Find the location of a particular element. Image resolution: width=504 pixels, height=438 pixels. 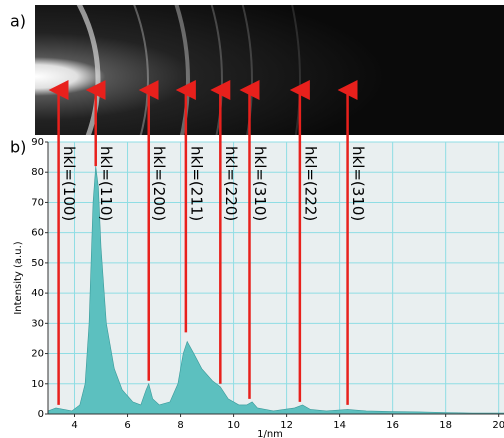

peak-label: hkl=(110) is located at coordinates (106, 183).